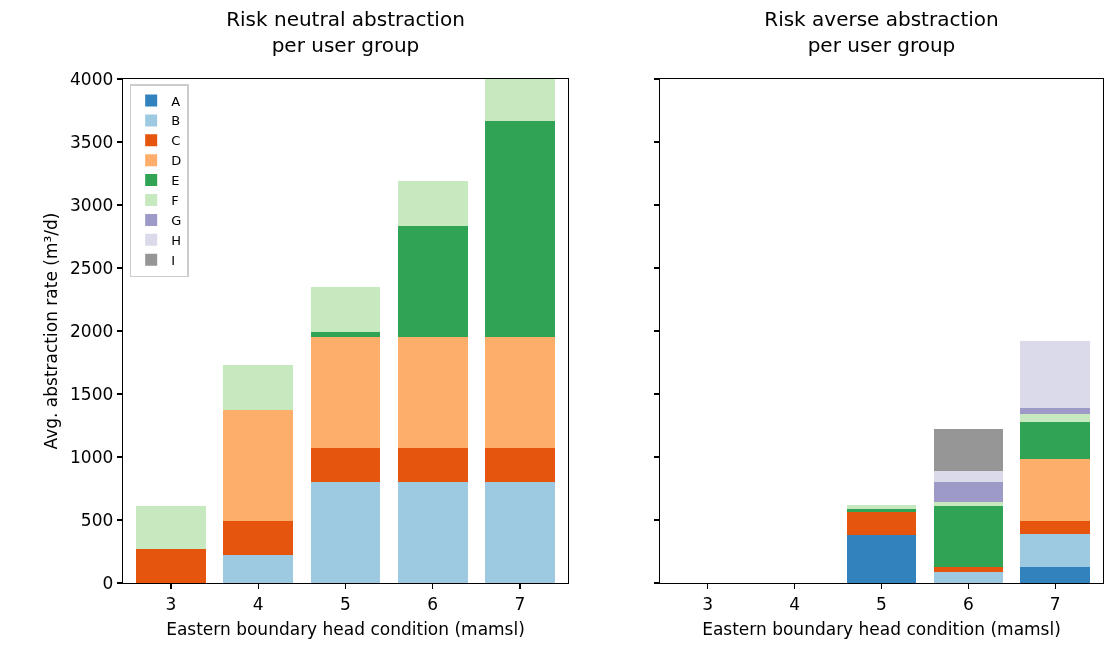 This screenshot has width=1115, height=659. What do you see at coordinates (92, 393) in the screenshot?
I see `y-tick-label: 1500` at bounding box center [92, 393].